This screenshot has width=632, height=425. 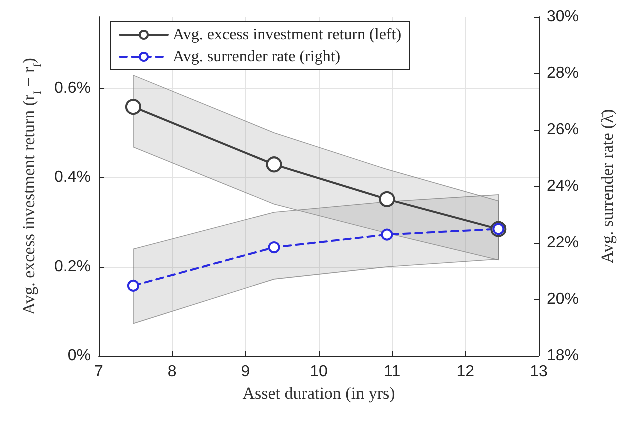 What do you see at coordinates (563, 299) in the screenshot?
I see `y2-tick-label: 20%` at bounding box center [563, 299].